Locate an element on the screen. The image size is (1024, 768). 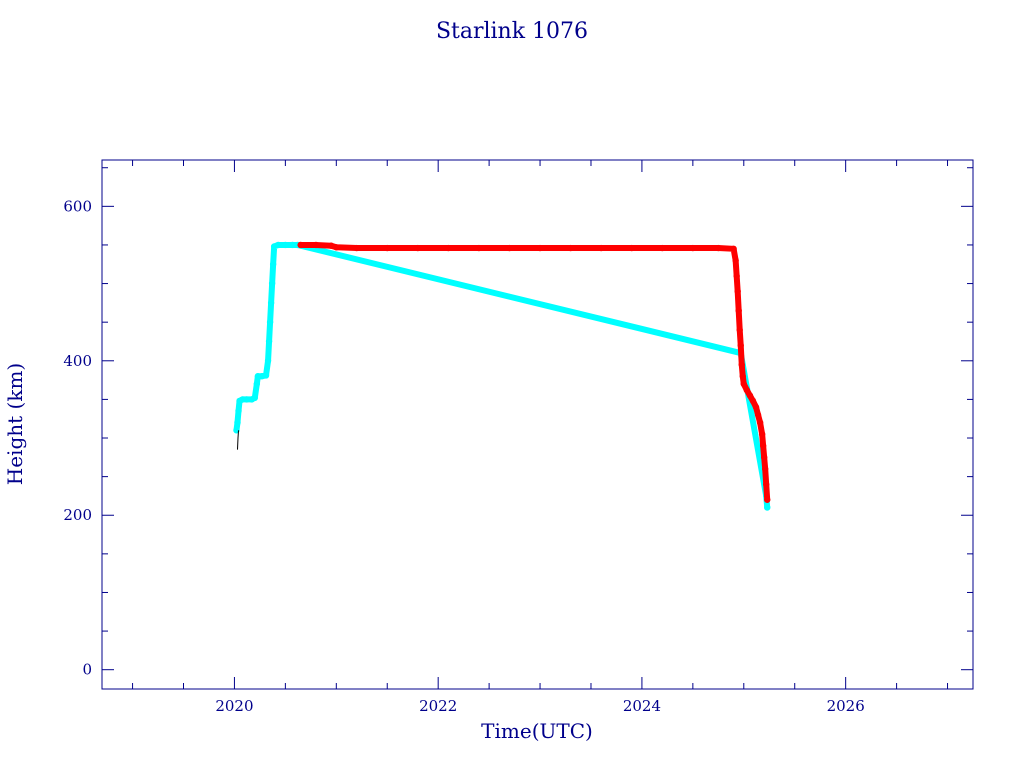
x-tick-label: 2024 is located at coordinates (642, 706).